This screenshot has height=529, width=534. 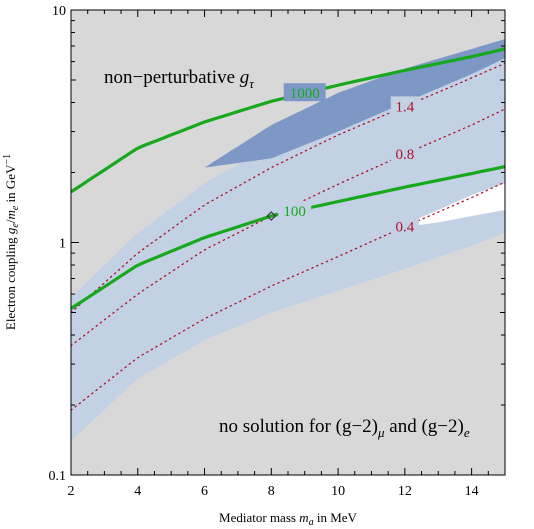 I want to click on y-tick-label: 10, so click(x=59, y=11).